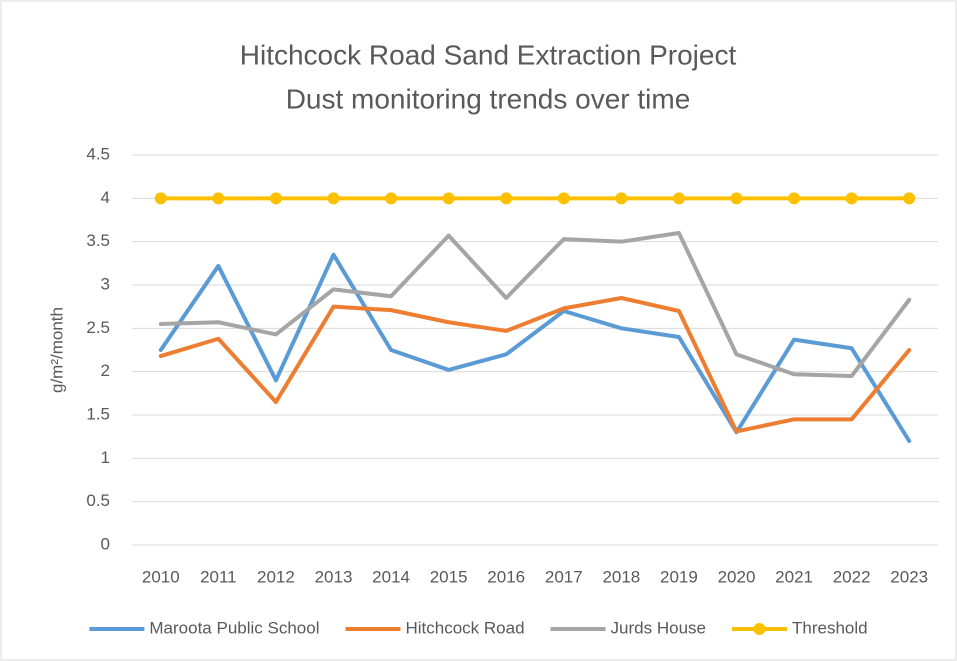 Image resolution: width=957 pixels, height=661 pixels. I want to click on y-axis-label: g/m²/month, so click(56, 350).